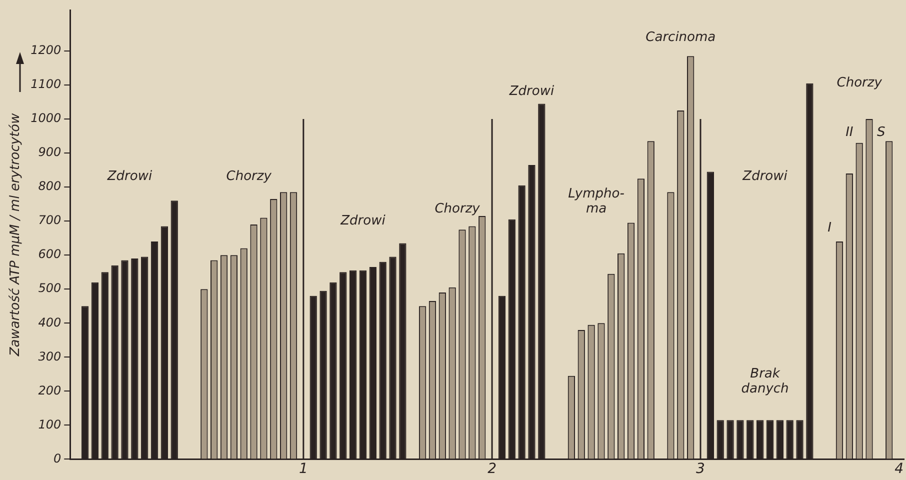  What do you see at coordinates (303, 469) in the screenshot?
I see `x-tick-label: 1` at bounding box center [303, 469].